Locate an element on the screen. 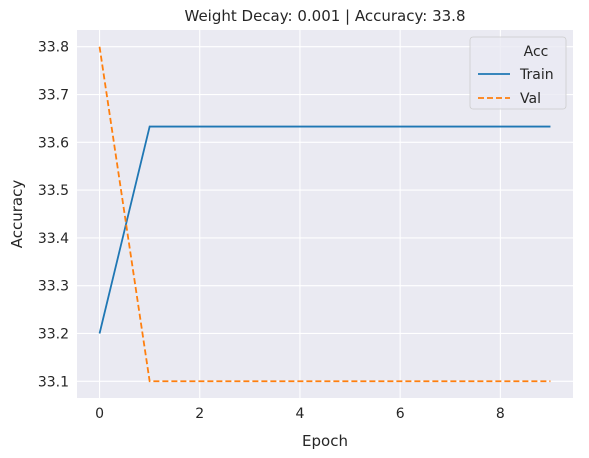 The height and width of the screenshot is (458, 589). legend-box is located at coordinates (518, 73).